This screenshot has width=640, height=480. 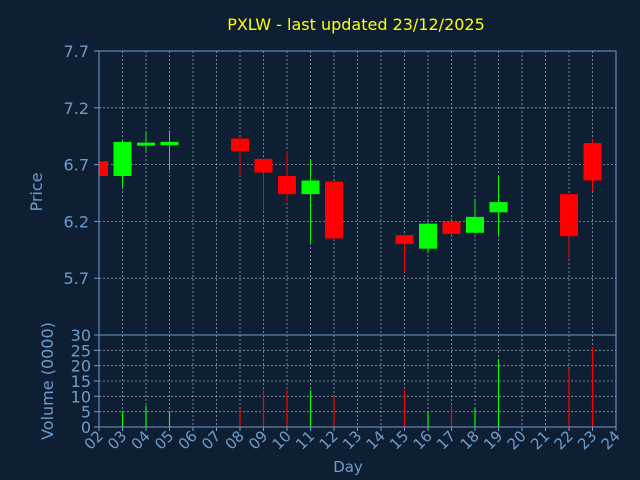 I want to click on x-tick-label: 11, so click(x=305, y=440).